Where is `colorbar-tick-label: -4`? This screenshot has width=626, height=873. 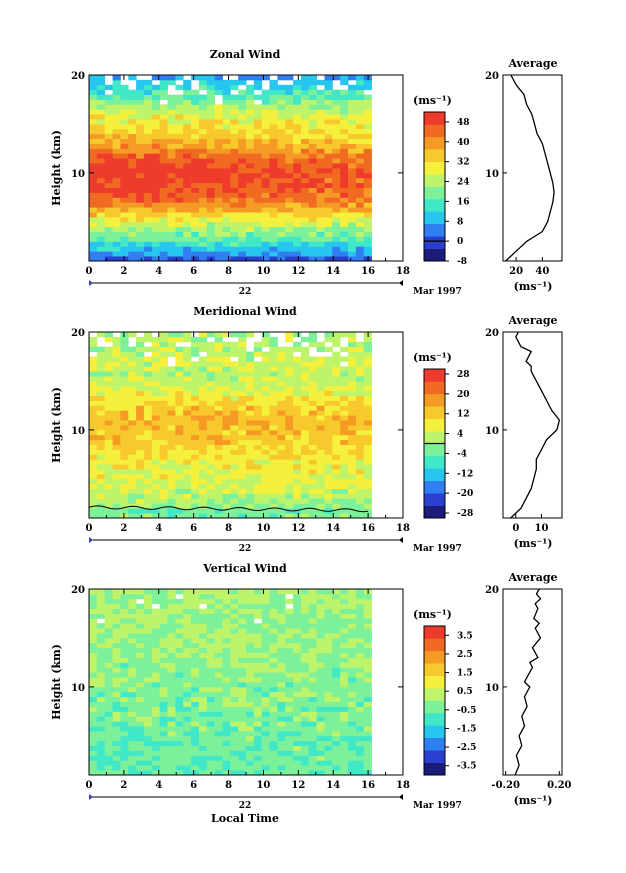 colorbar-tick-label: -4 is located at coordinates (462, 454).